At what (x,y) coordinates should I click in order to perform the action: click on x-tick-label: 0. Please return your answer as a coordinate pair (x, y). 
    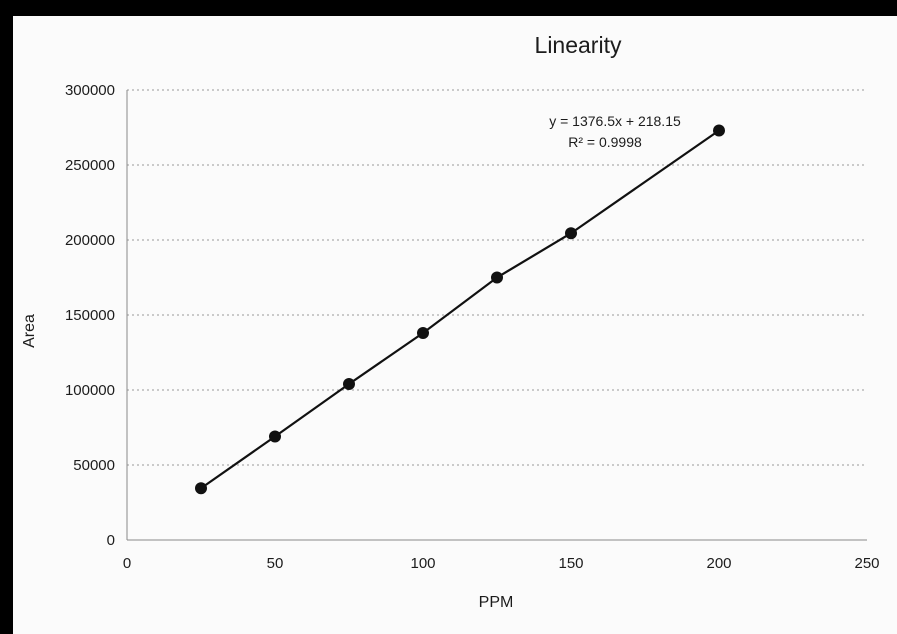
    Looking at the image, I should click on (127, 563).